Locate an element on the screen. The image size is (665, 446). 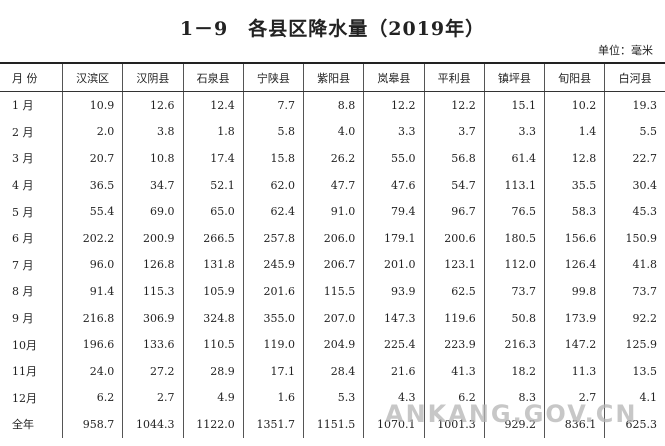
cell: 836.1 is located at coordinates (574, 424).